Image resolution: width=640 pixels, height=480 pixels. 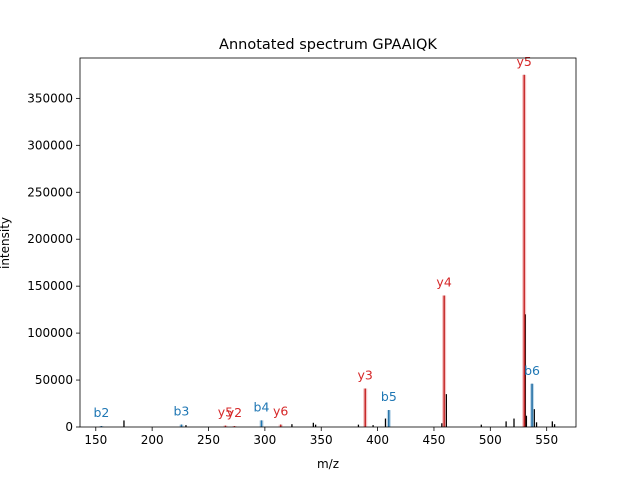 I want to click on y-tick-label-50000: 50000, so click(x=54, y=380).